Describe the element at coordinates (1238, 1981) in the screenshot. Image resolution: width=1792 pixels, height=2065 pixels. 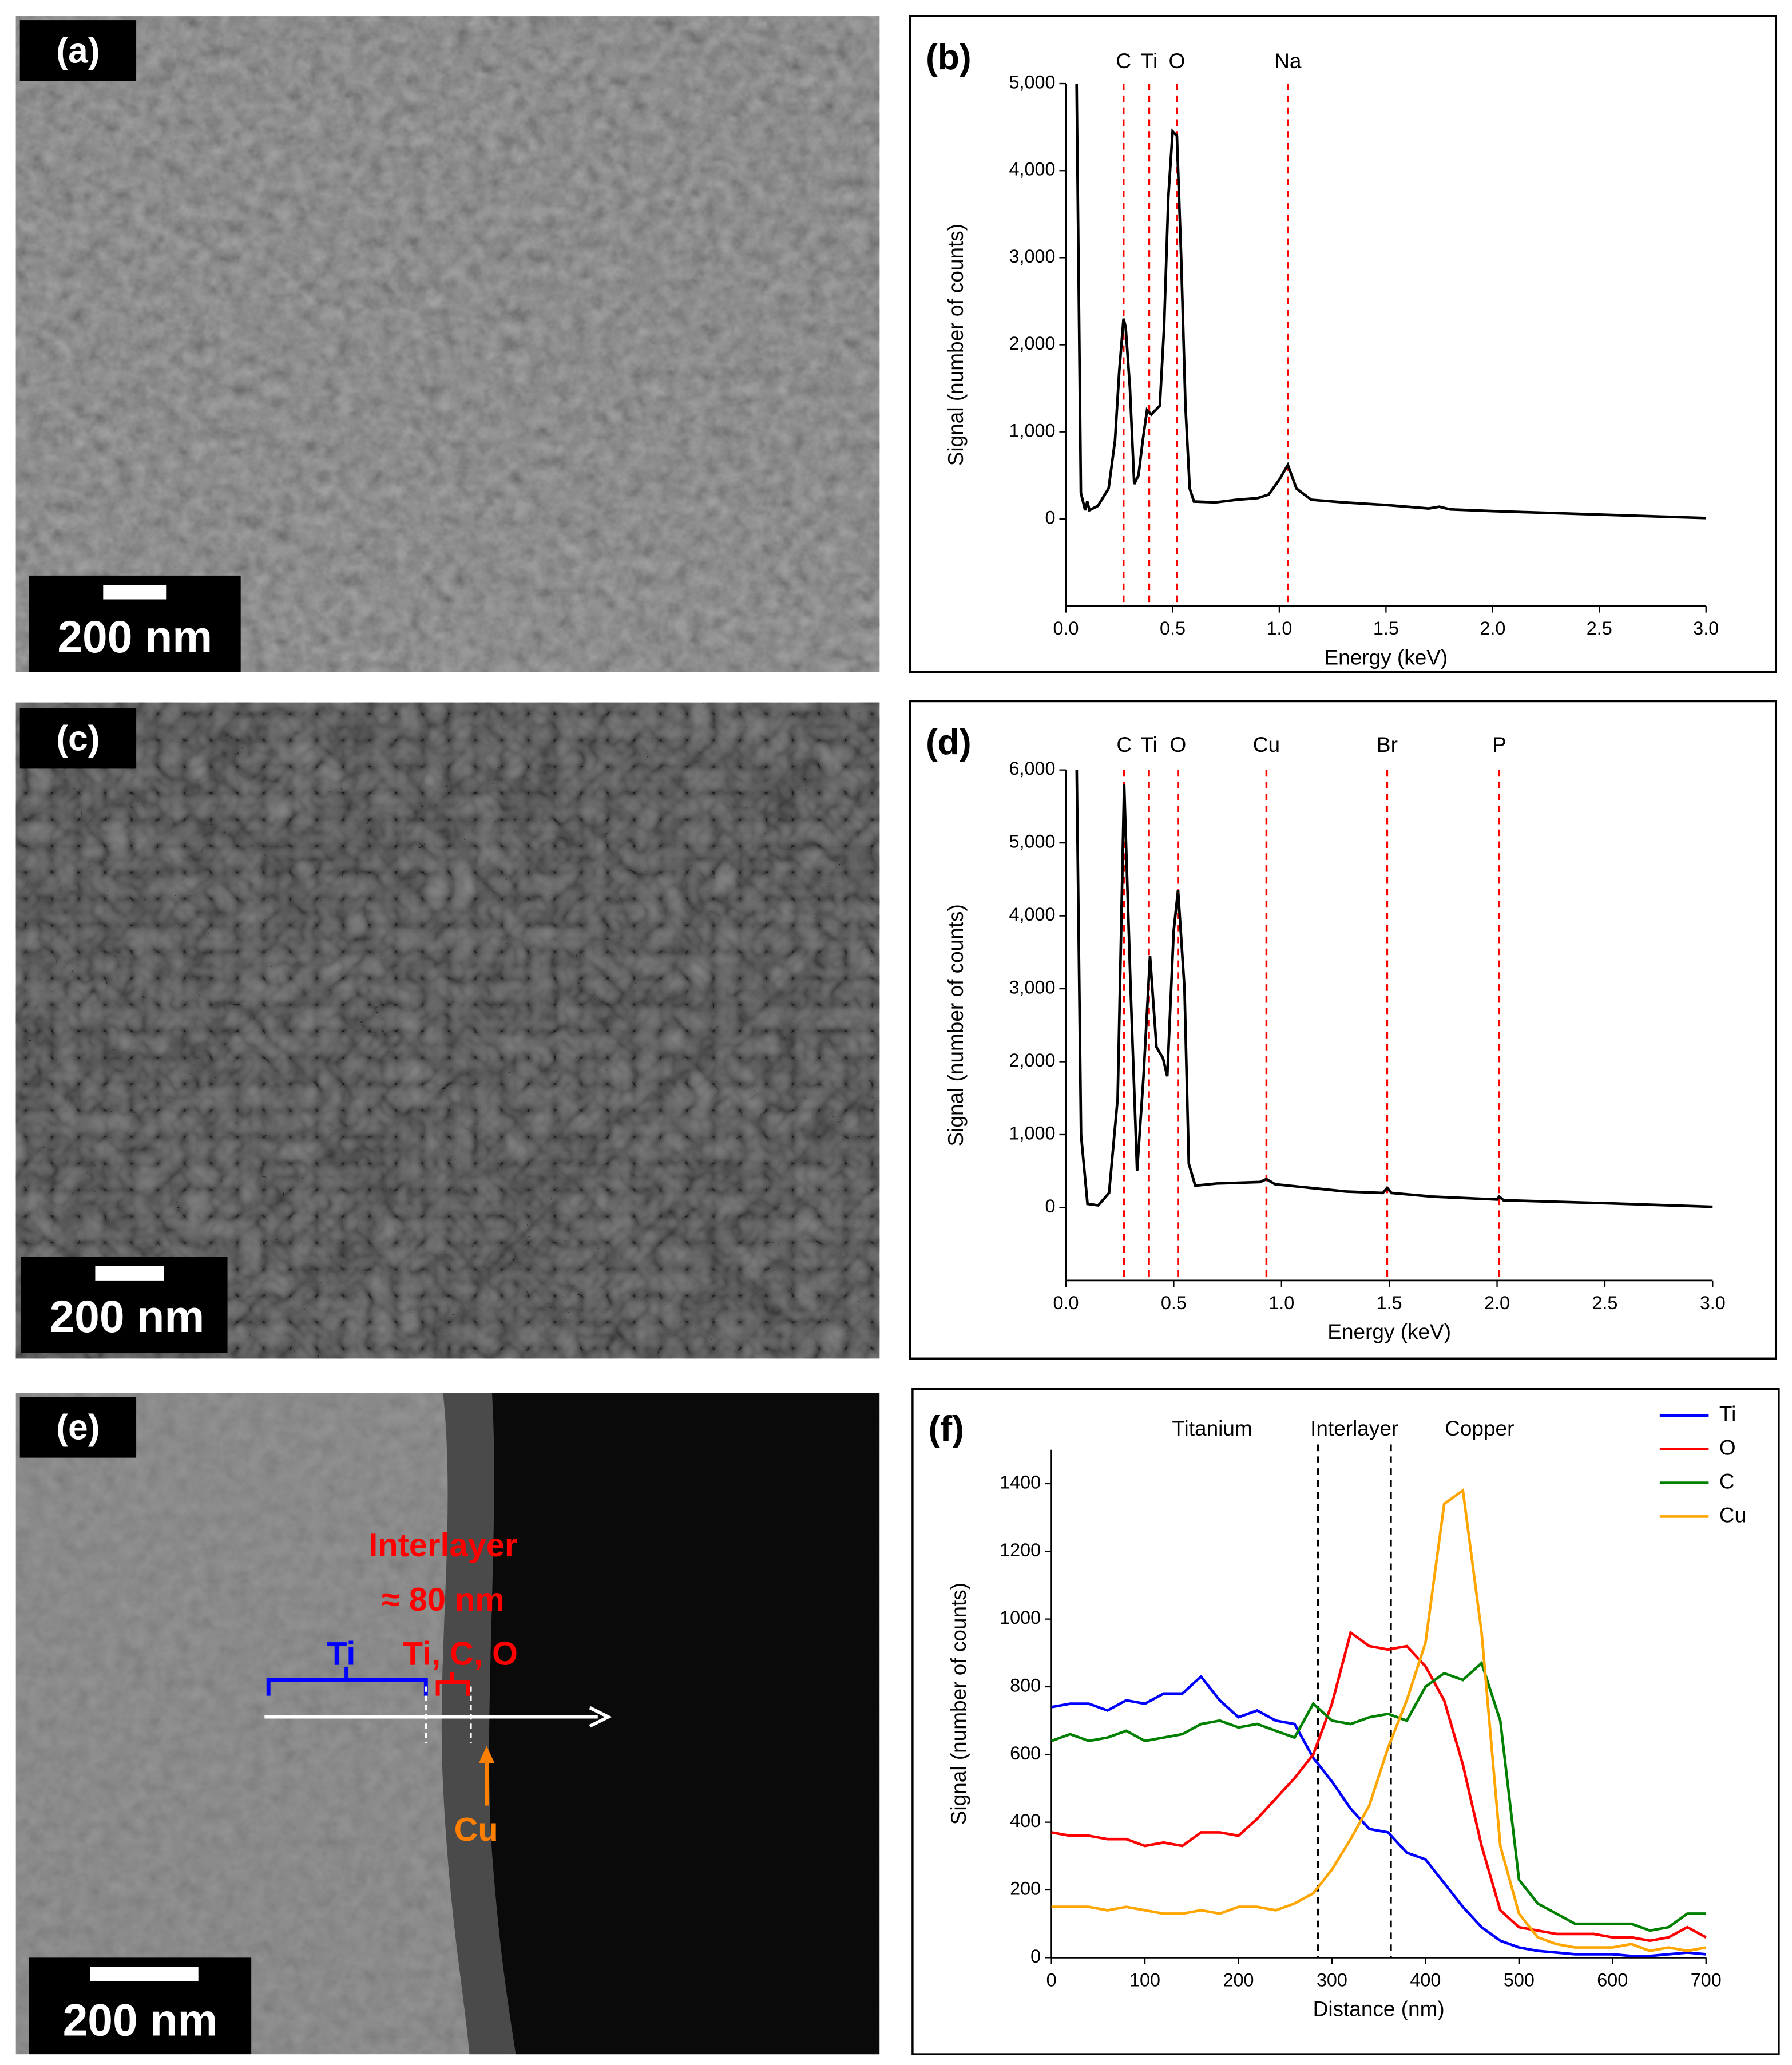
I see `x-tick-label: 200` at that location.